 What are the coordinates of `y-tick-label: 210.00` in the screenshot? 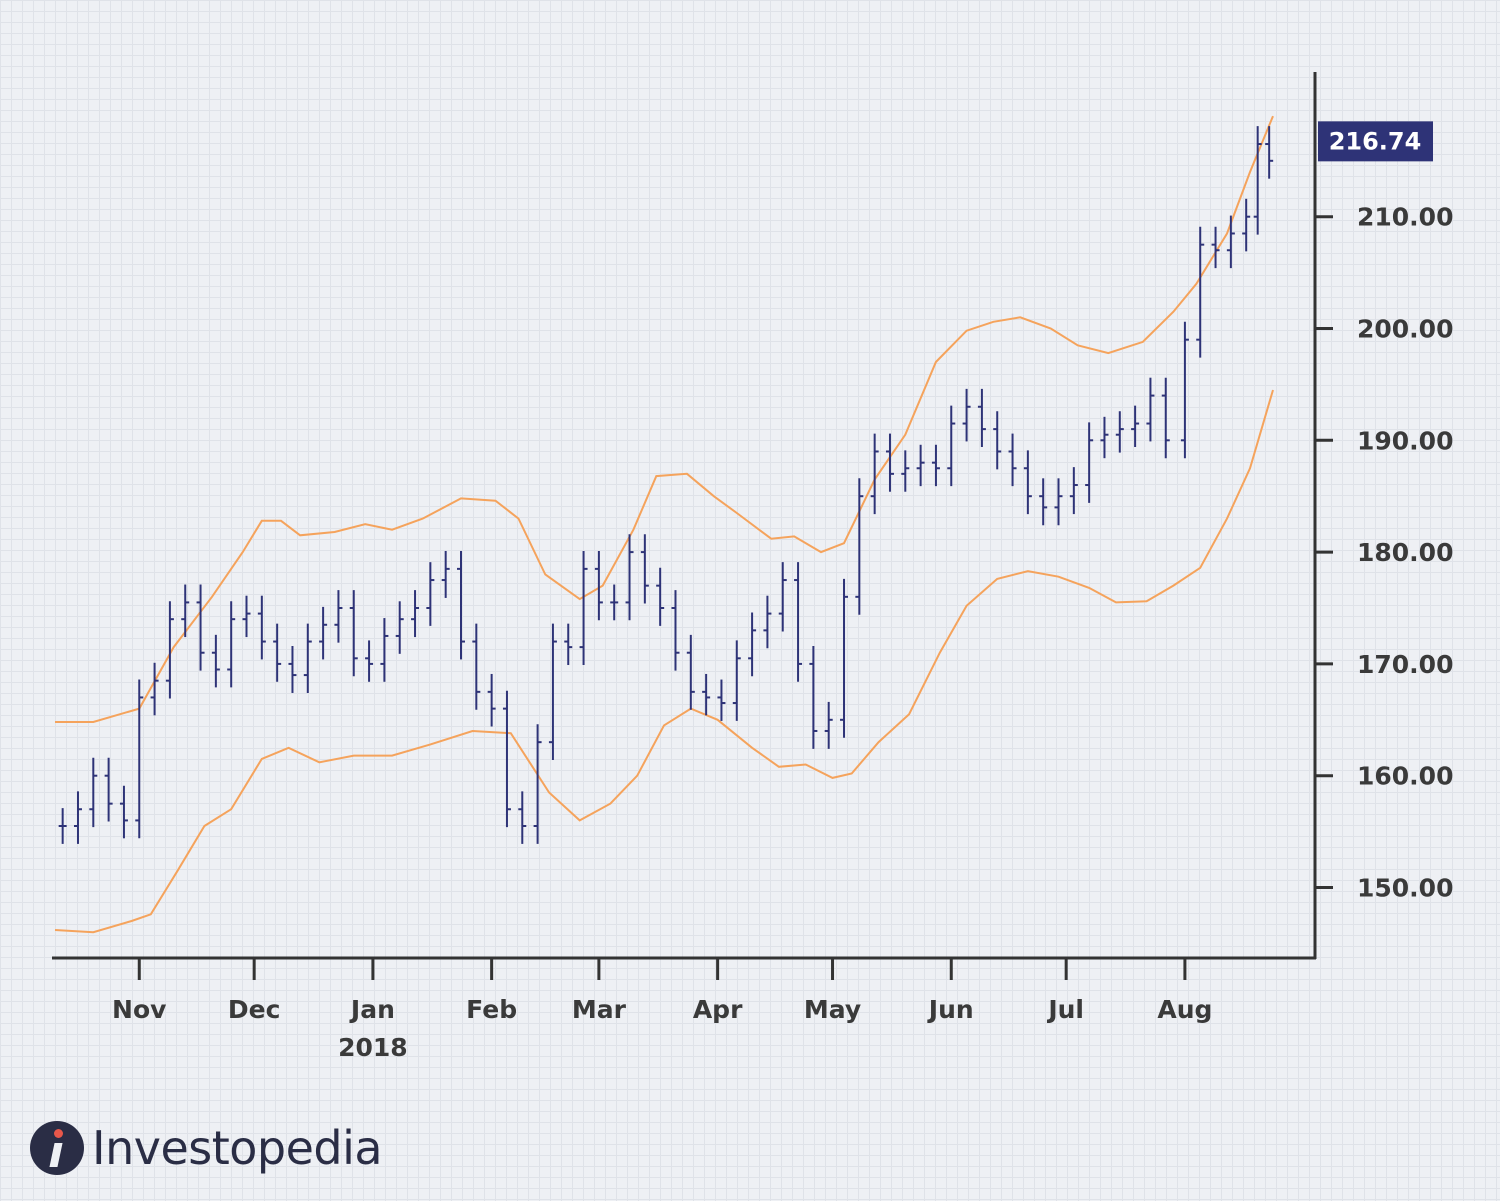 It's located at (1405, 217).